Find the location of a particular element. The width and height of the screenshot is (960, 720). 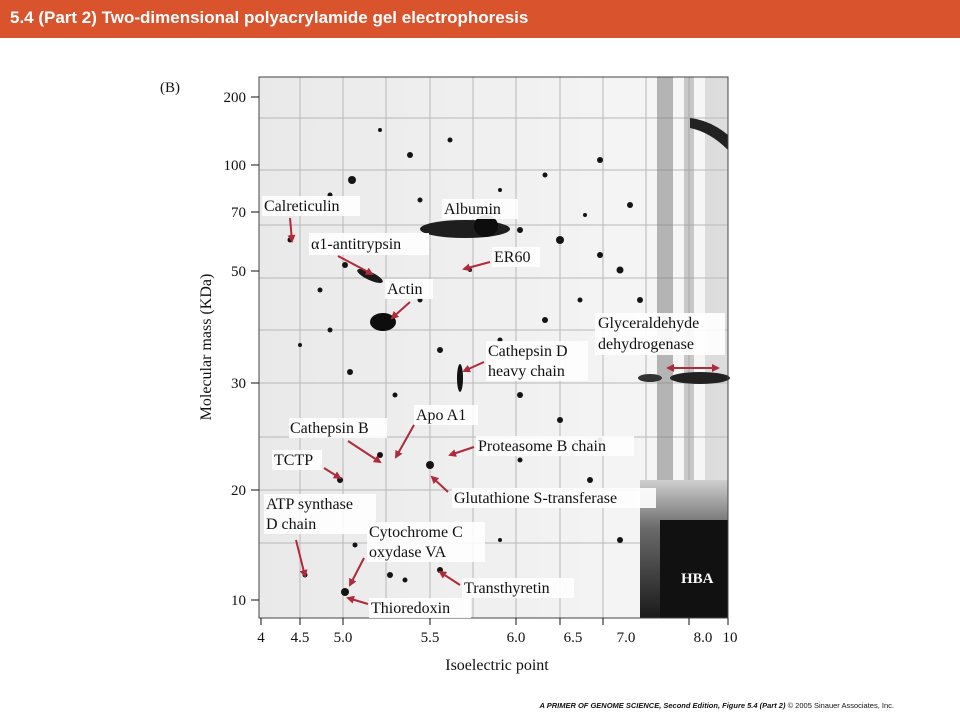

arrow-cyto is located at coordinates (357, 572).